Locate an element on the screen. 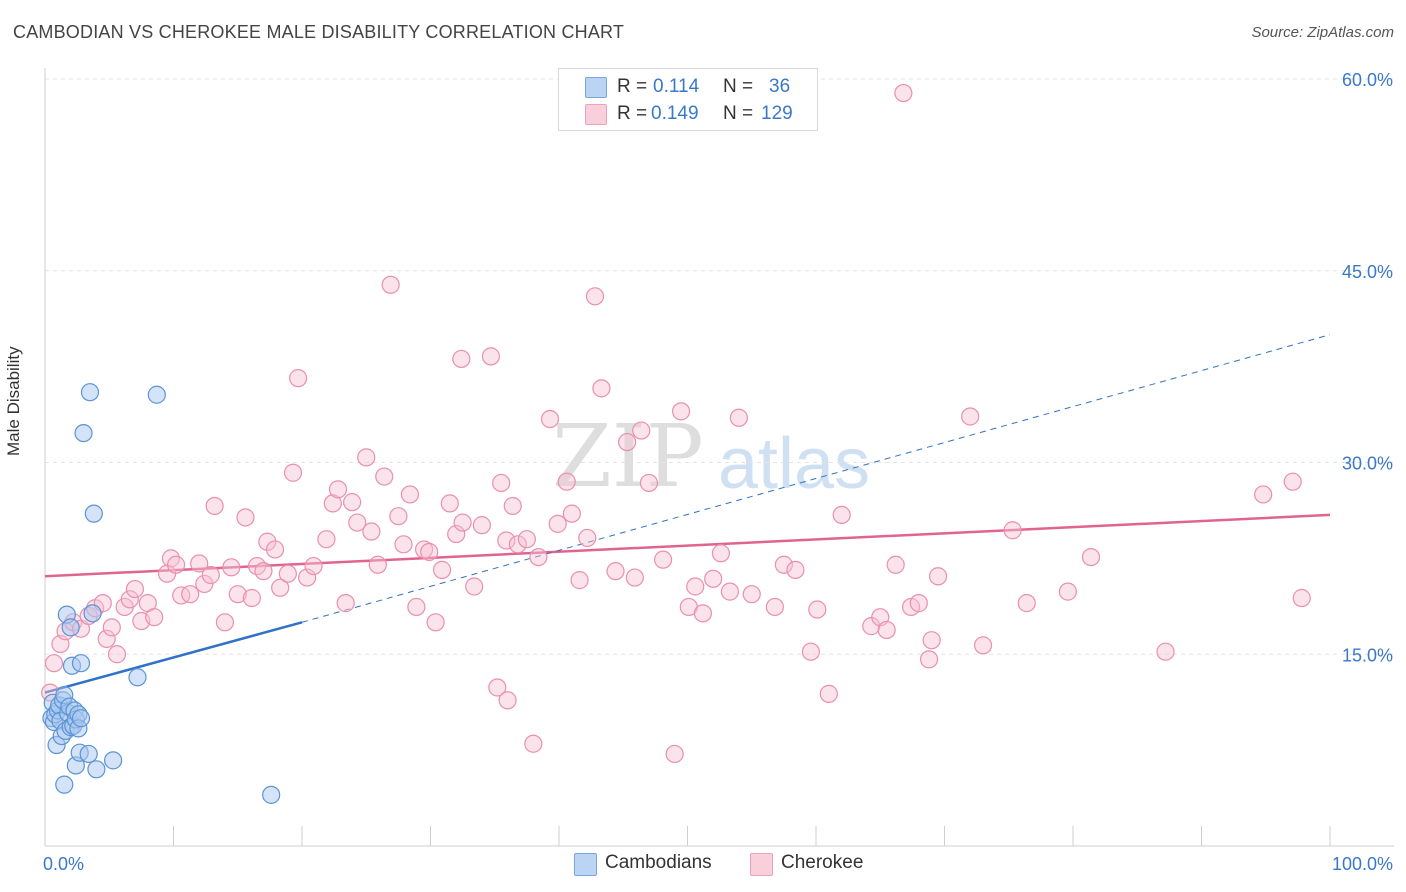  cherokee-trend-line is located at coordinates (687, 545).